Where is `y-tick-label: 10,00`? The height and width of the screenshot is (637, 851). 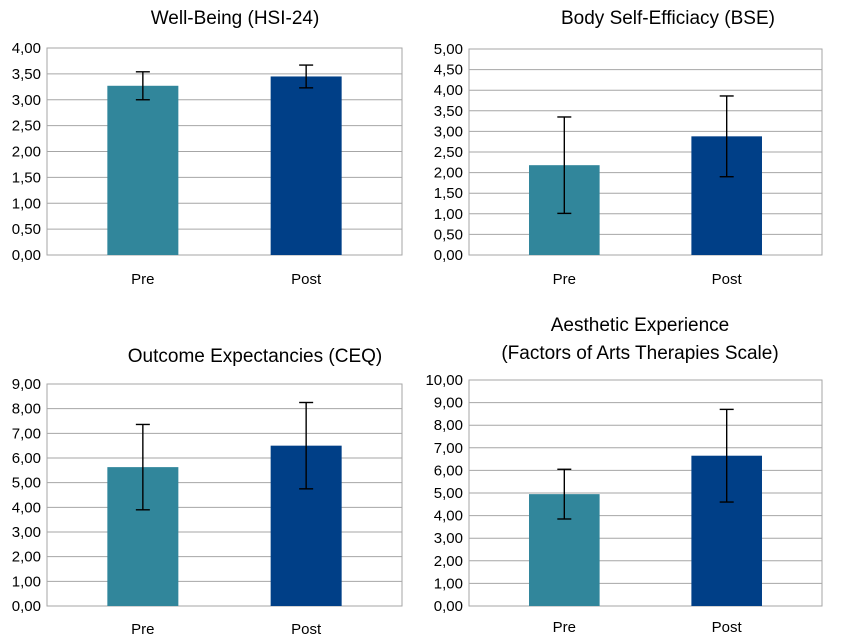 y-tick-label: 10,00 is located at coordinates (444, 380).